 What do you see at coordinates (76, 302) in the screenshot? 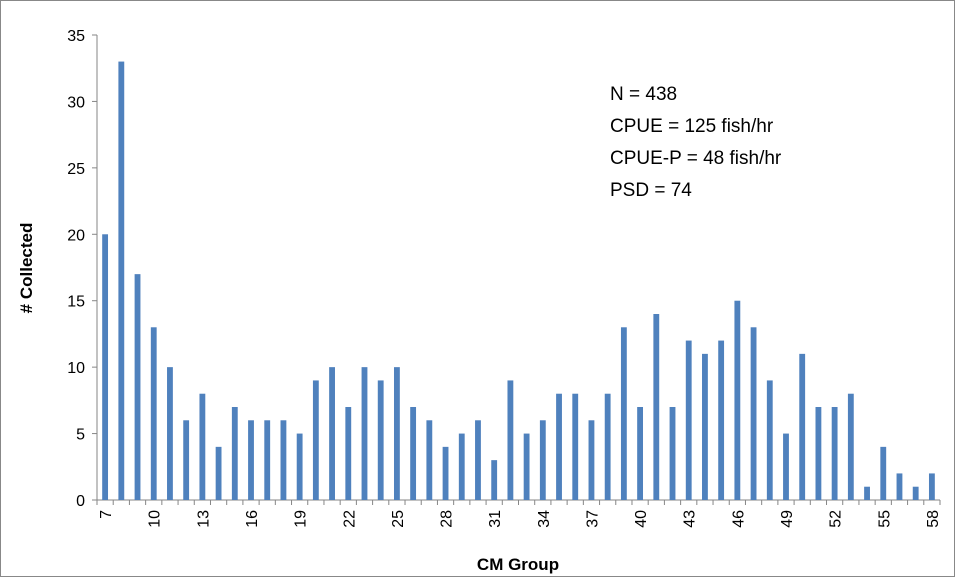
I see `y-tick-label: 15` at bounding box center [76, 302].